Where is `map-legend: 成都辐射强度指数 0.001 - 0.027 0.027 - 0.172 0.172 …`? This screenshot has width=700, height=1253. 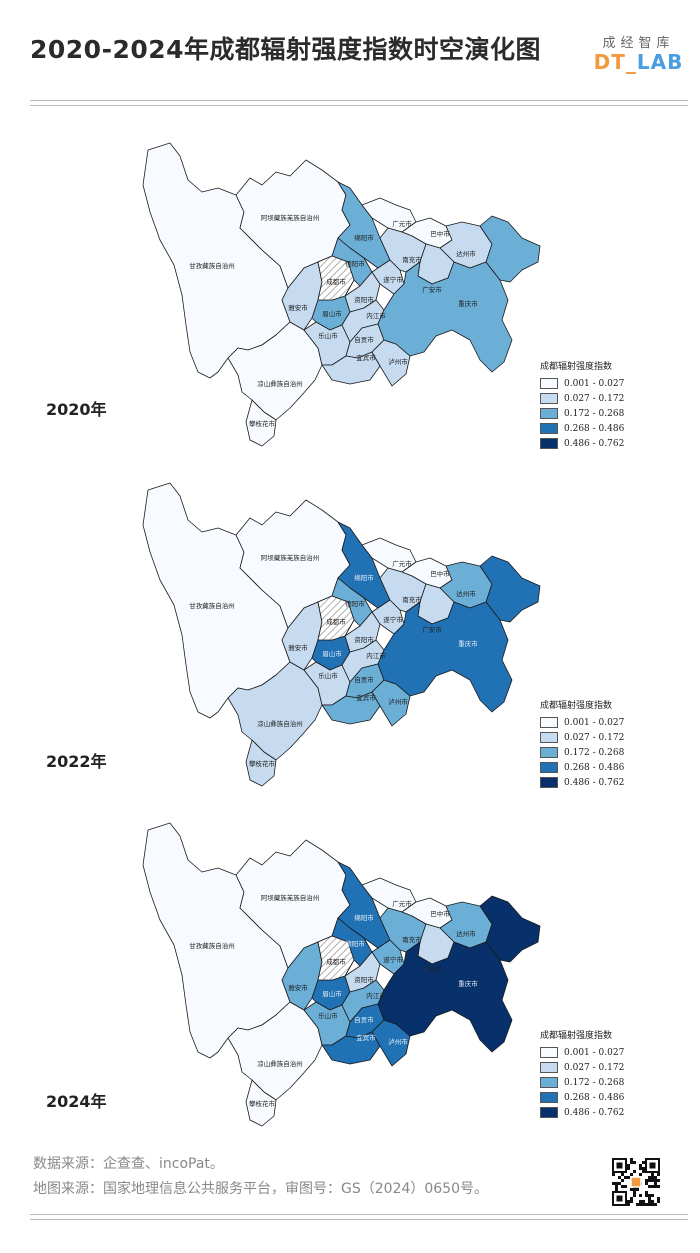 map-legend: 成都辐射强度指数 0.001 - 0.027 0.027 - 0.172 0.172 … is located at coordinates (610, 405).